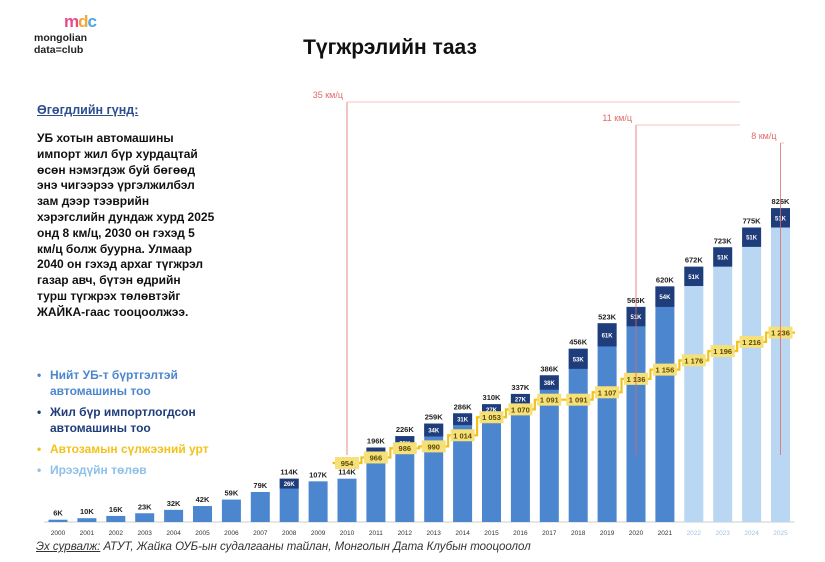 The image size is (825, 562). Describe the element at coordinates (147, 470) in the screenshot. I see `legend-item-projection: Ирээдүйн төлөв` at that location.